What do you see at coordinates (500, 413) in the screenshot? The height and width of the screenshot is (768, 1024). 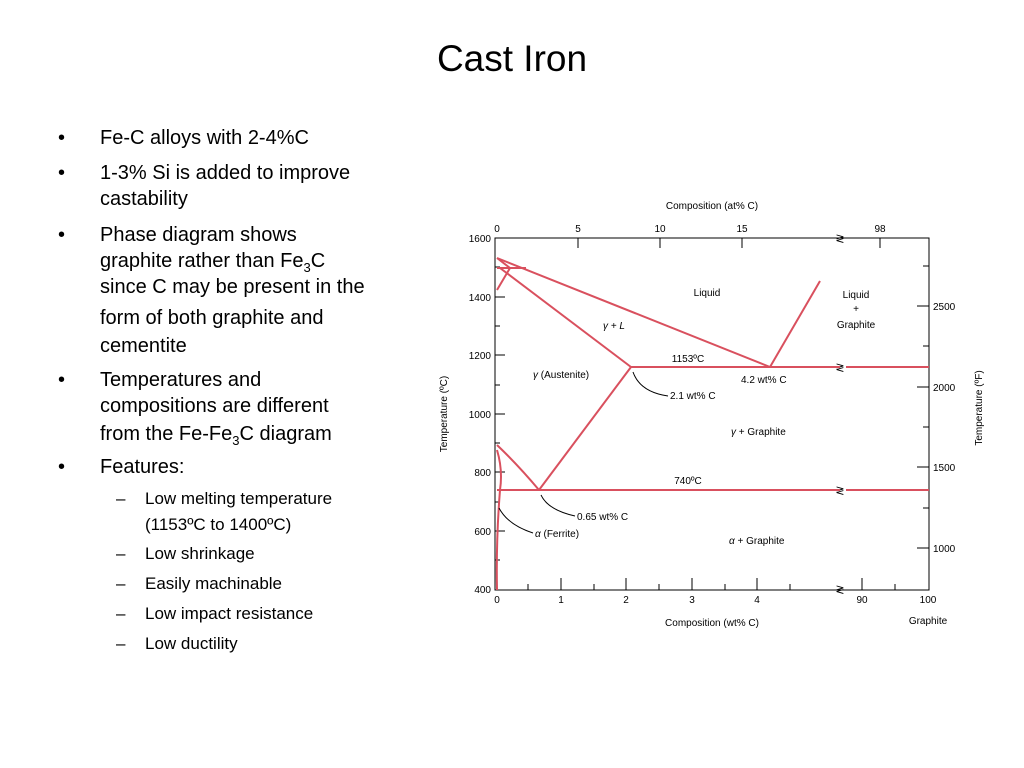 I see `left-ticks` at bounding box center [500, 413].